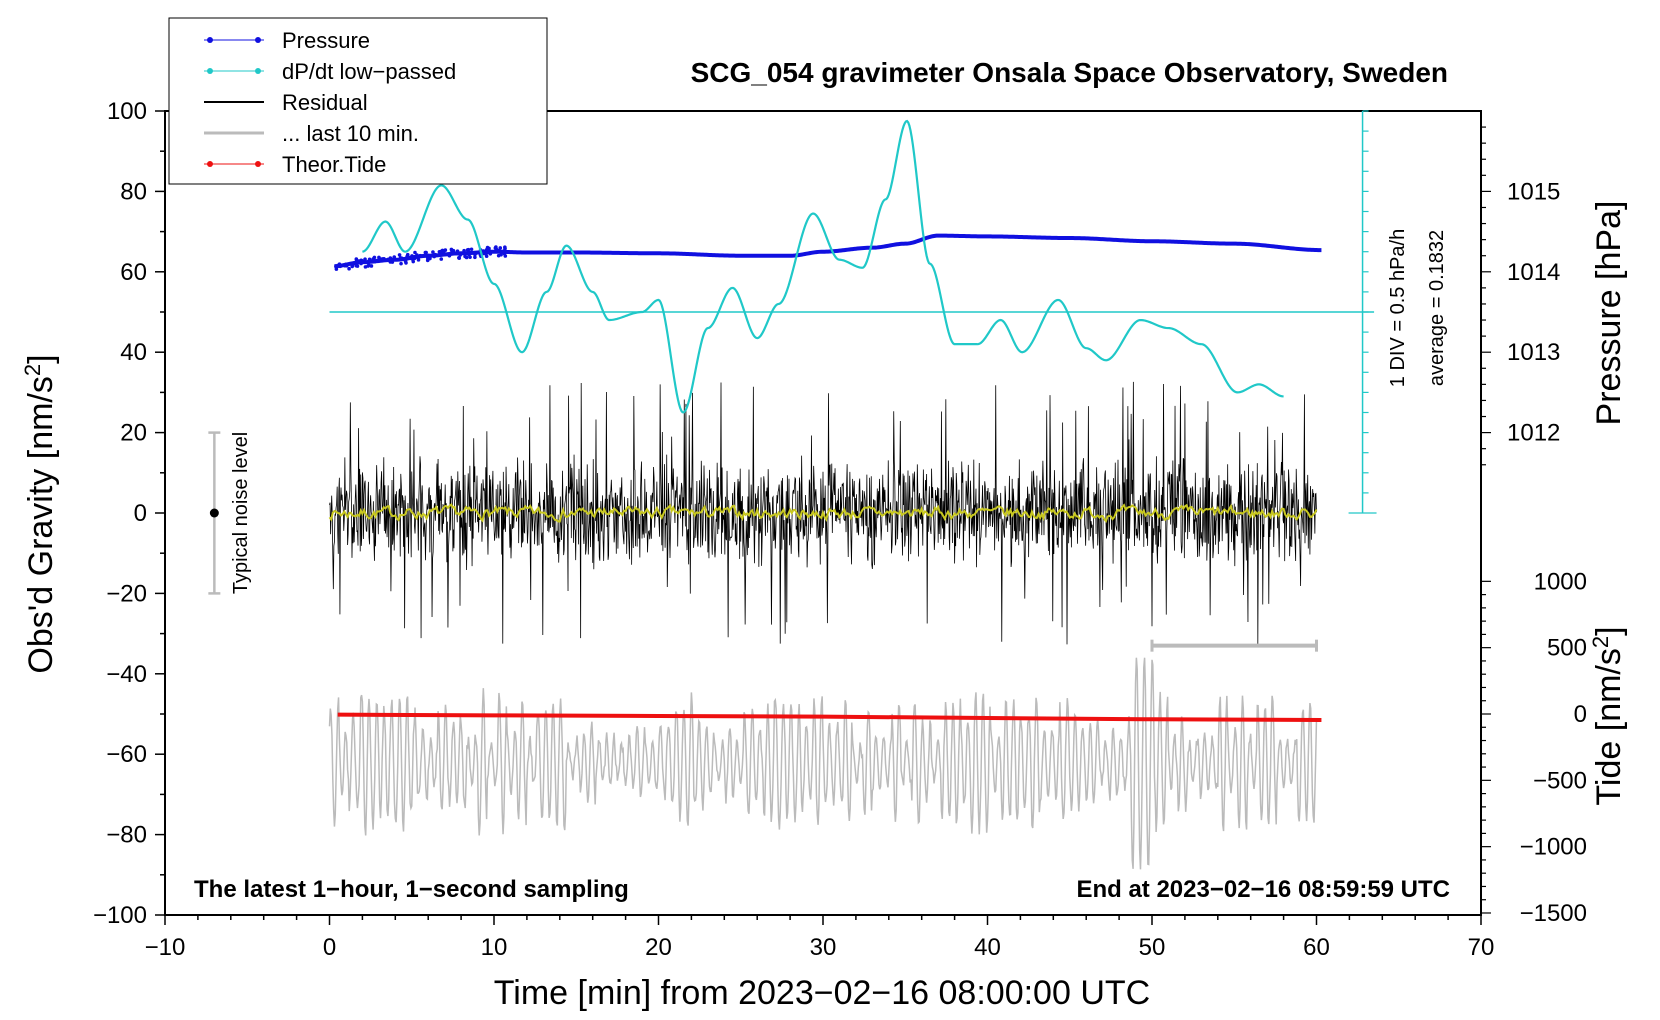 Image resolution: width=1660 pixels, height=1020 pixels. I want to click on pressure-series, so click(828, 252).